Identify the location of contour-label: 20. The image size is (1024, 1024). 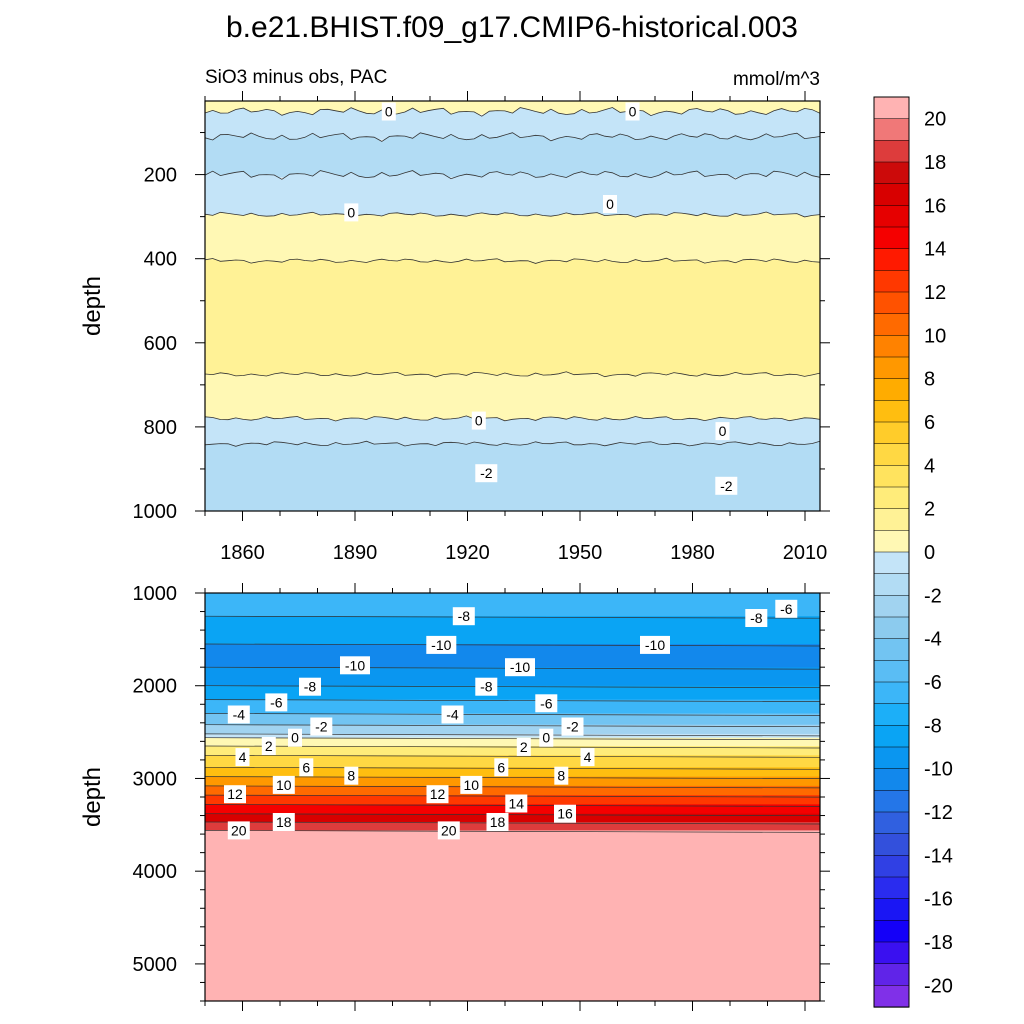
(448, 830).